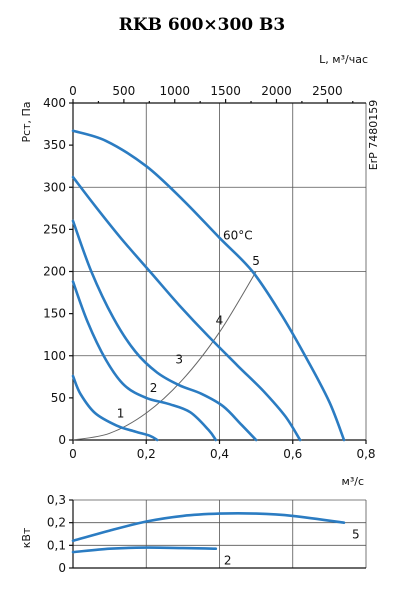 This screenshot has height=600, width=405. Describe the element at coordinates (56, 545) in the screenshot. I see `power-y-tick-label: 0,1` at that location.